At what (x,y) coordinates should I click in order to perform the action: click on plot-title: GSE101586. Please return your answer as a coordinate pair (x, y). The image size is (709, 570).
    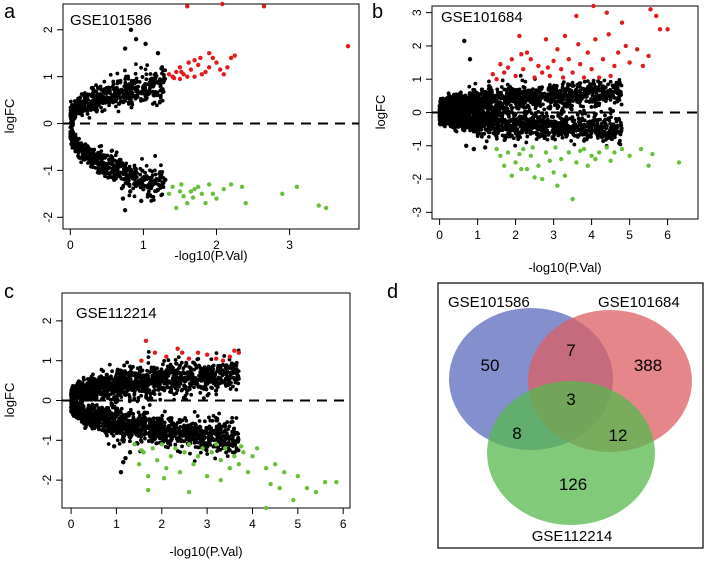
    Looking at the image, I should click on (111, 20).